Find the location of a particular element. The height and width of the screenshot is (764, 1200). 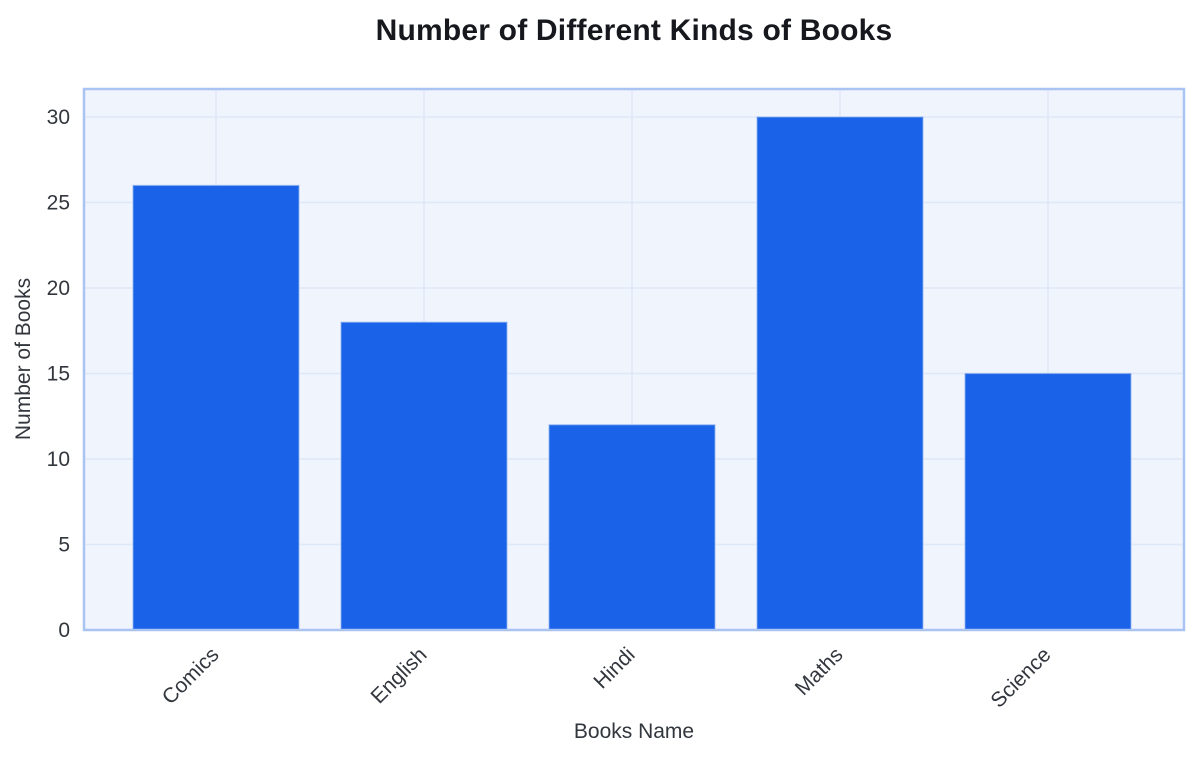

bar-hindi is located at coordinates (632, 527).